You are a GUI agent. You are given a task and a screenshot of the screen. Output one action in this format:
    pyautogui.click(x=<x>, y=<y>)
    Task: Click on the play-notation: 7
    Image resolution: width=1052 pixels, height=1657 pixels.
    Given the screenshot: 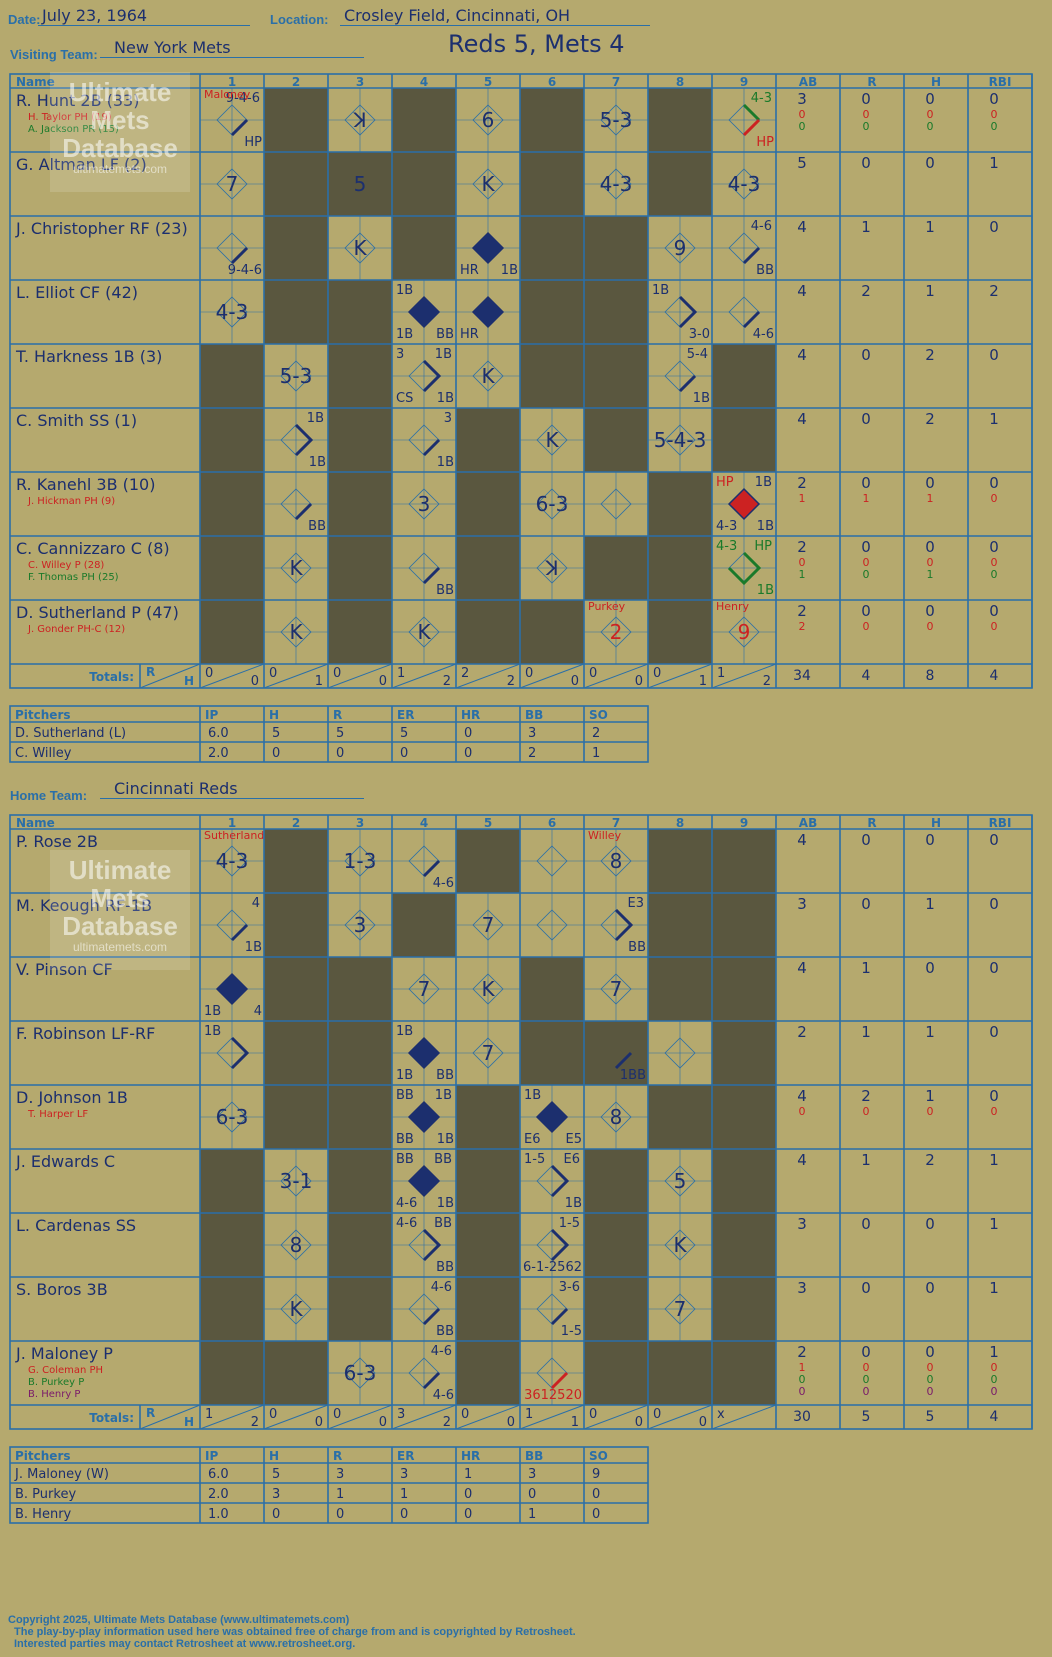 What is the action you would take?
    pyautogui.click(x=424, y=989)
    